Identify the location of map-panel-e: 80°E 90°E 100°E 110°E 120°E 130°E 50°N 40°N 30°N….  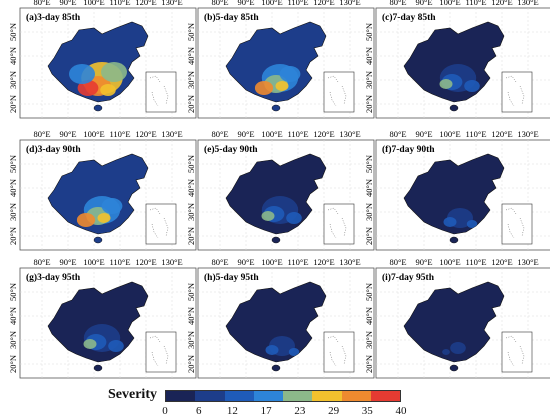
(280, 190).